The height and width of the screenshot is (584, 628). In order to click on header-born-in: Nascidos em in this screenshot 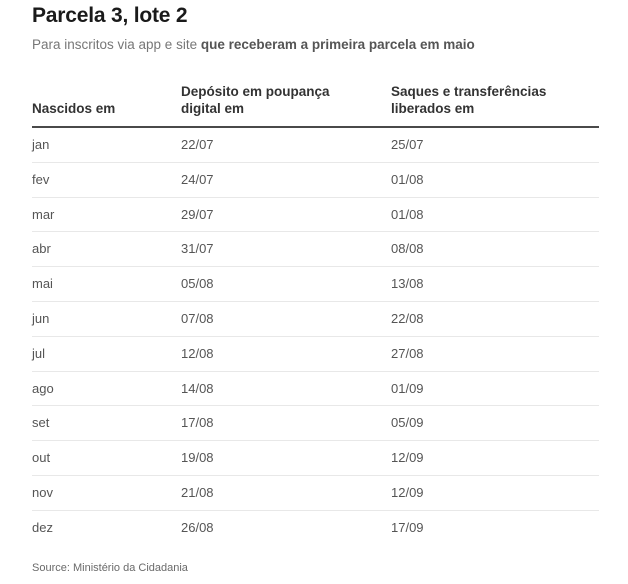, I will do `click(74, 108)`.